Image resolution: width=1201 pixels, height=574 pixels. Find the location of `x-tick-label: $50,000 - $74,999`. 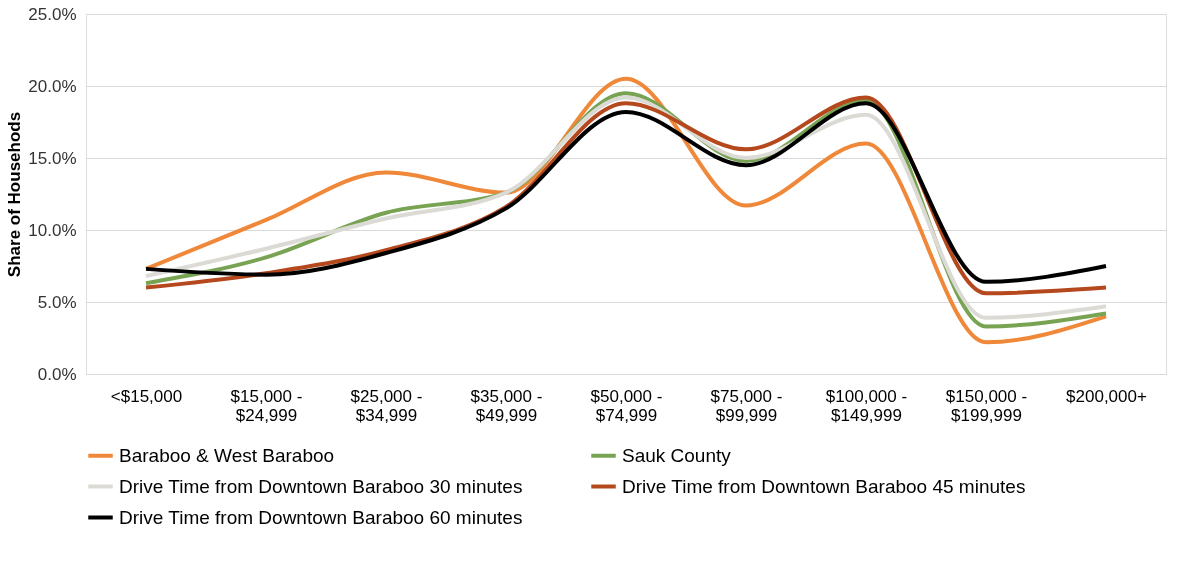

x-tick-label: $50,000 - $74,999 is located at coordinates (626, 405).